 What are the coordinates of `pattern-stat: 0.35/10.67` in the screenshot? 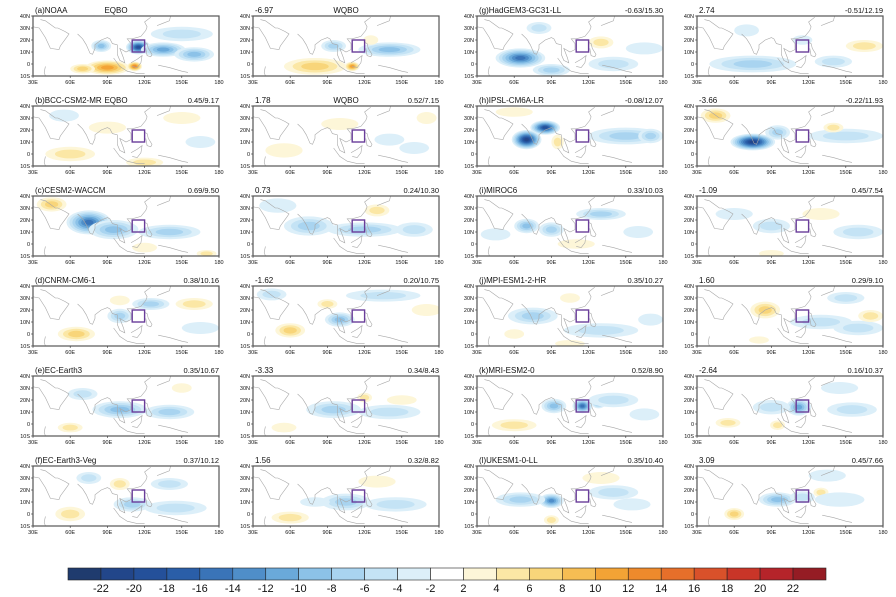 It's located at (201, 370).